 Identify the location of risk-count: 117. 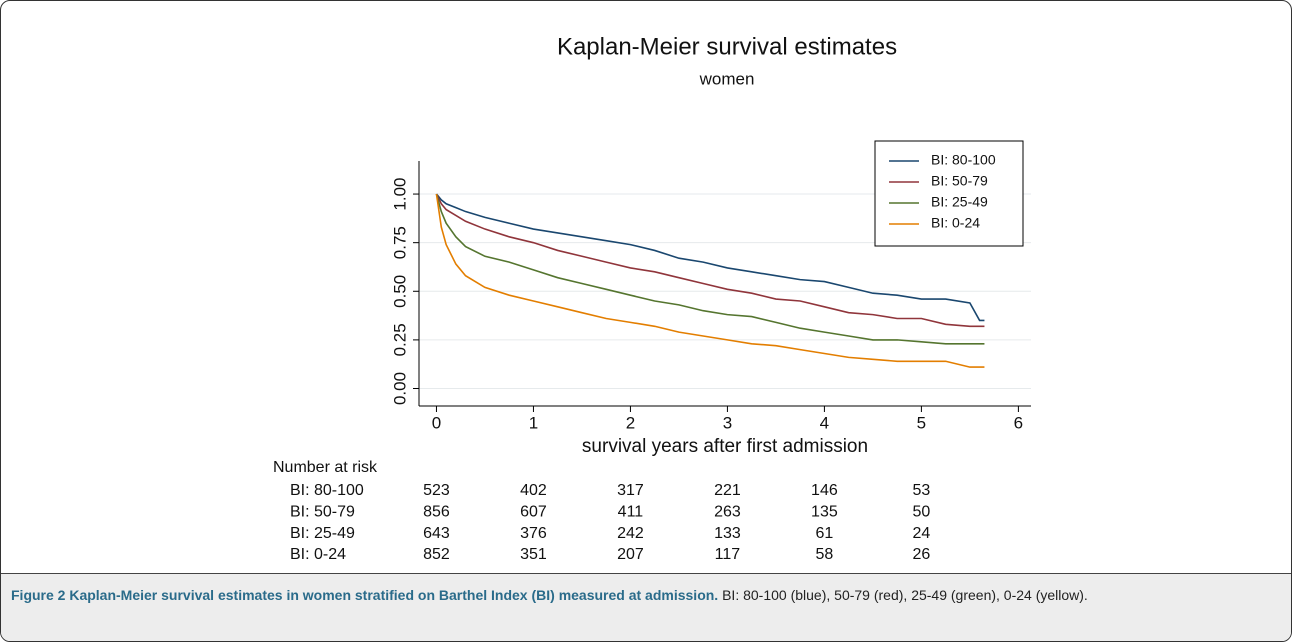
(728, 554).